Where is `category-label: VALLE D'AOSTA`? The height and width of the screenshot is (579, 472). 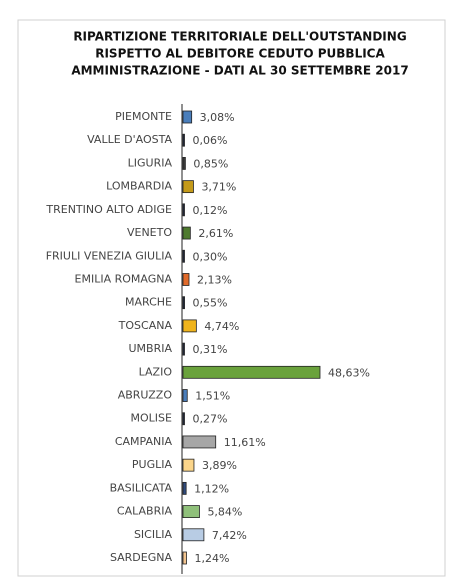 category-label: VALLE D'AOSTA is located at coordinates (129, 139).